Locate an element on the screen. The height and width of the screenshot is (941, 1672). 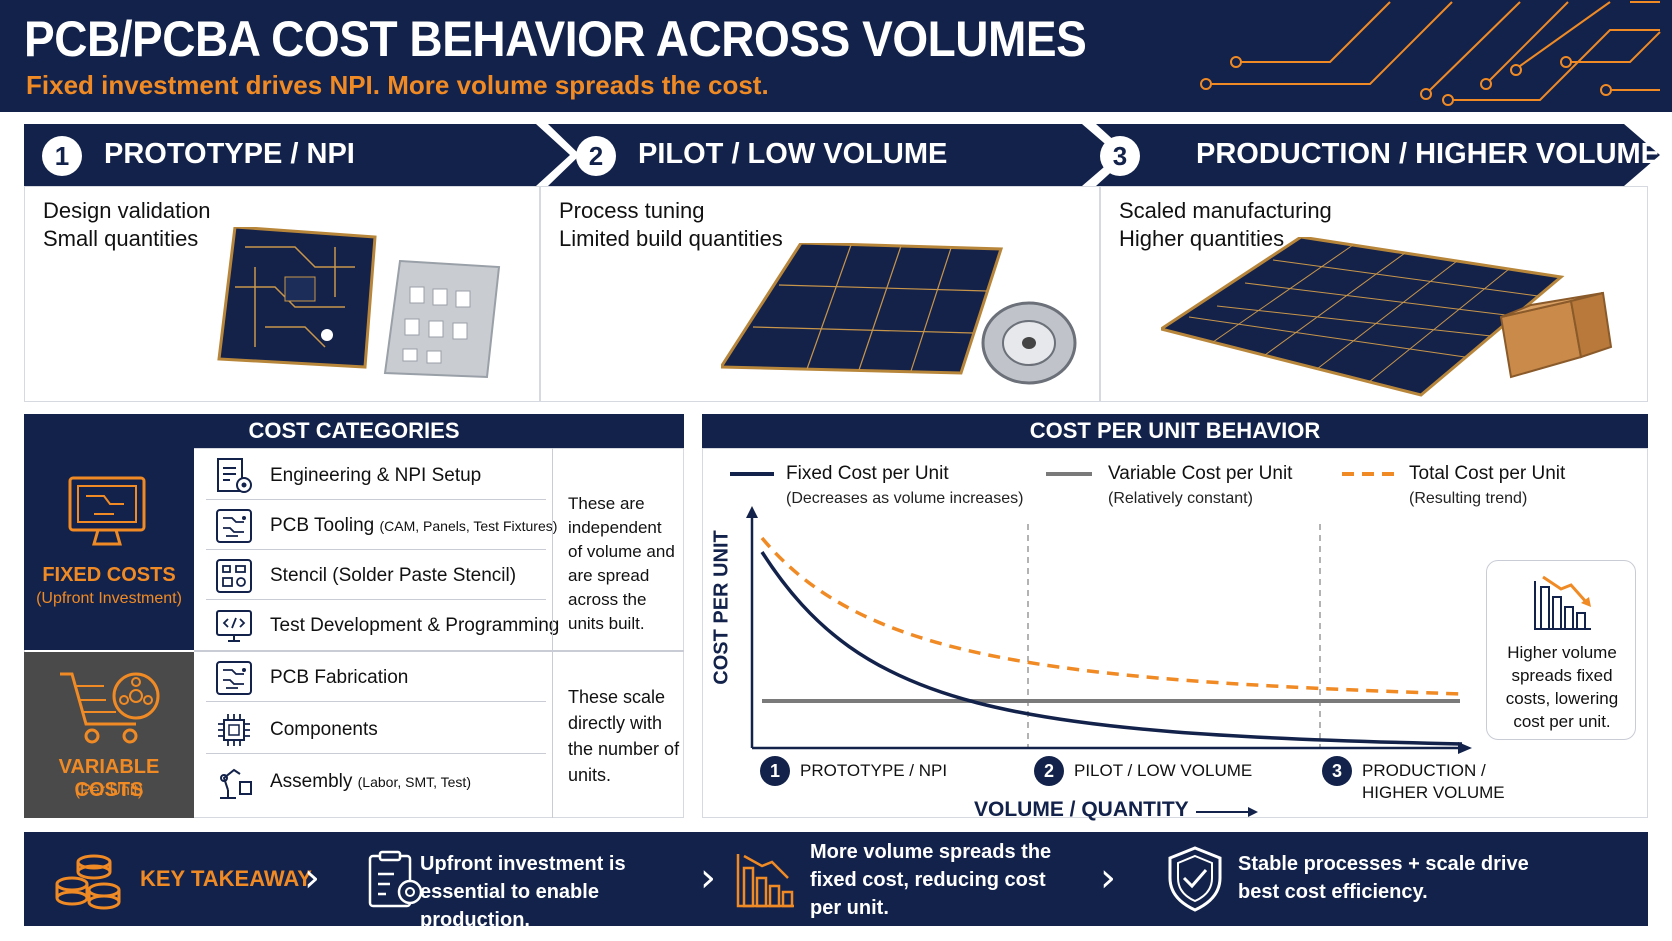
stage-desc-line: Higher quantities is located at coordinates (1202, 238).